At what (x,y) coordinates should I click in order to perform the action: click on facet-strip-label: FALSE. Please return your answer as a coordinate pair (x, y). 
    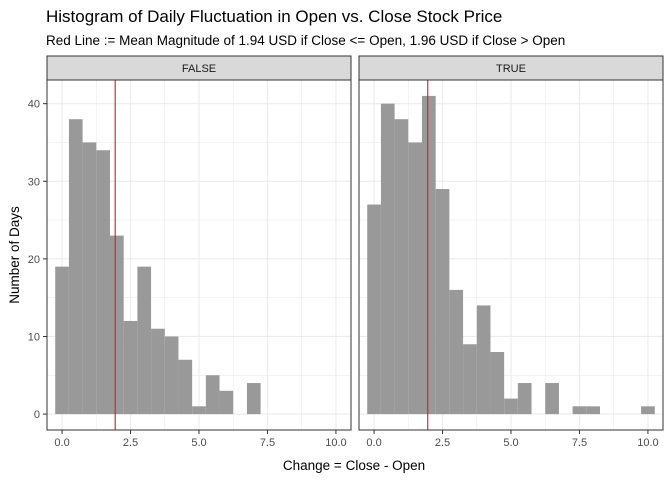
    Looking at the image, I should click on (199, 69).